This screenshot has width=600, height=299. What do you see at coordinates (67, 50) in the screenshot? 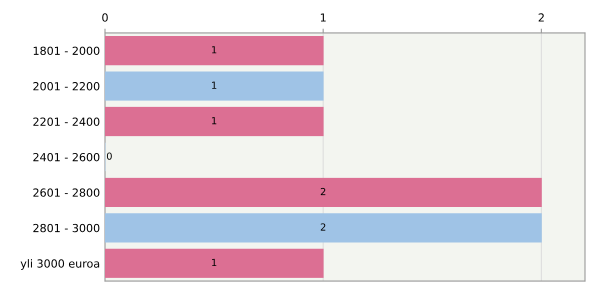
I see `y-tick-label: 1801 - 2000` at bounding box center [67, 50].